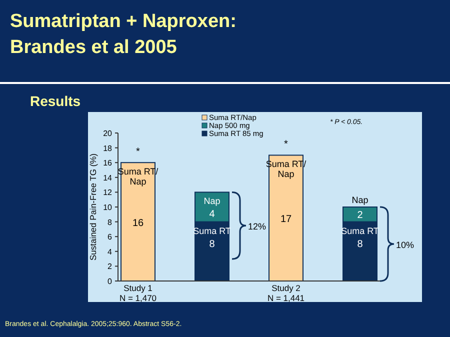 This screenshot has width=450, height=337. What do you see at coordinates (108, 163) in the screenshot?
I see `y-tick-label: 16` at bounding box center [108, 163].